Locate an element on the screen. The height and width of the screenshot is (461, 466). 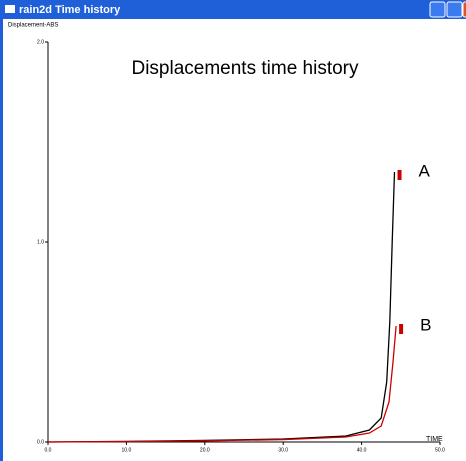
close-button is located at coordinates (464, 9).